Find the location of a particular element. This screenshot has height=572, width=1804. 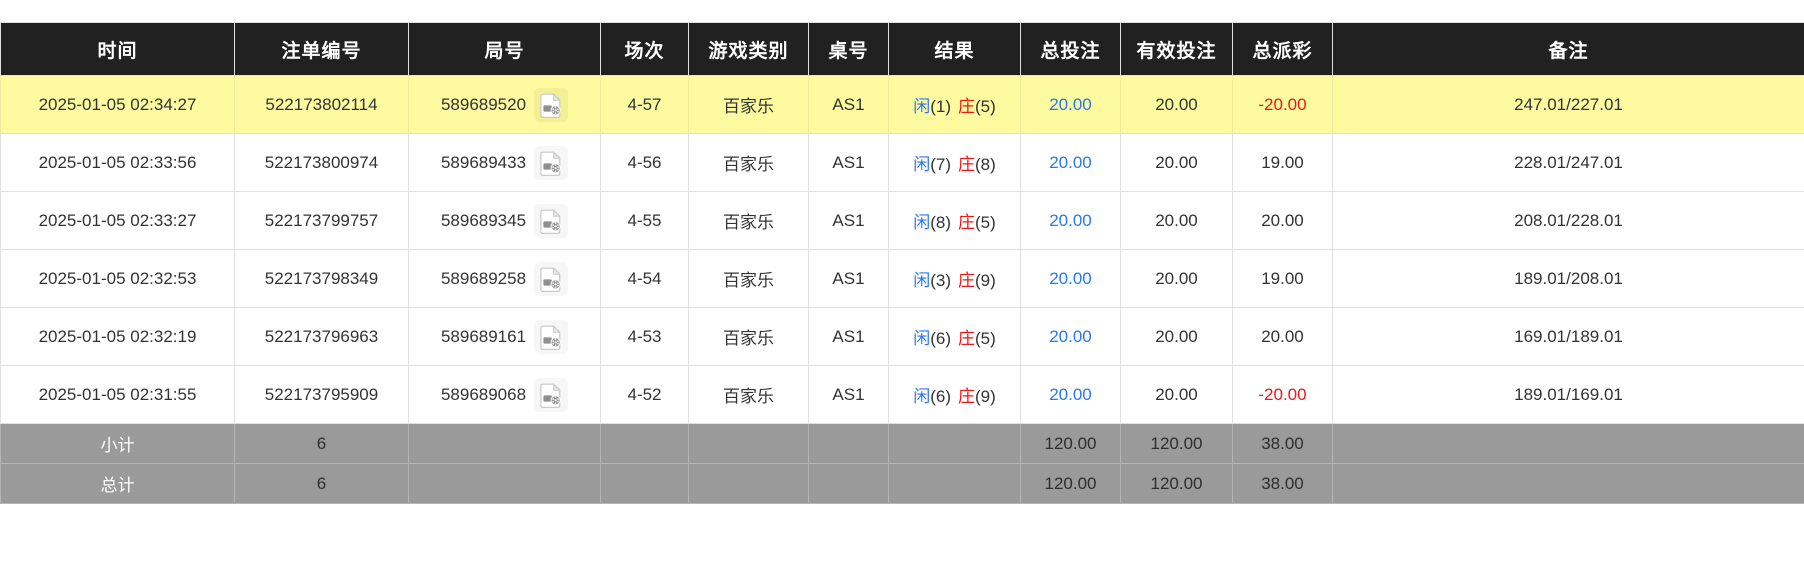

column-header-payout: 总派彩 is located at coordinates (1282, 49).